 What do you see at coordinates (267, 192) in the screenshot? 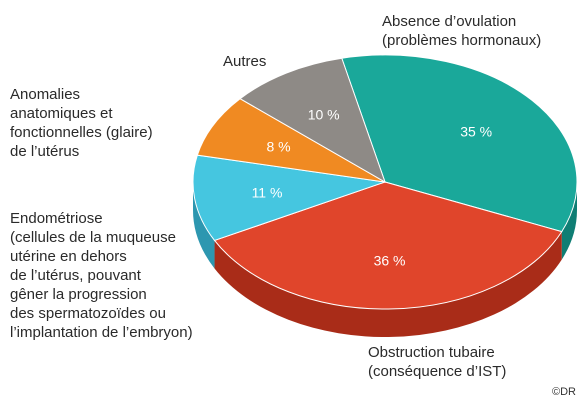
I see `slice-value-label: 11 %` at bounding box center [267, 192].